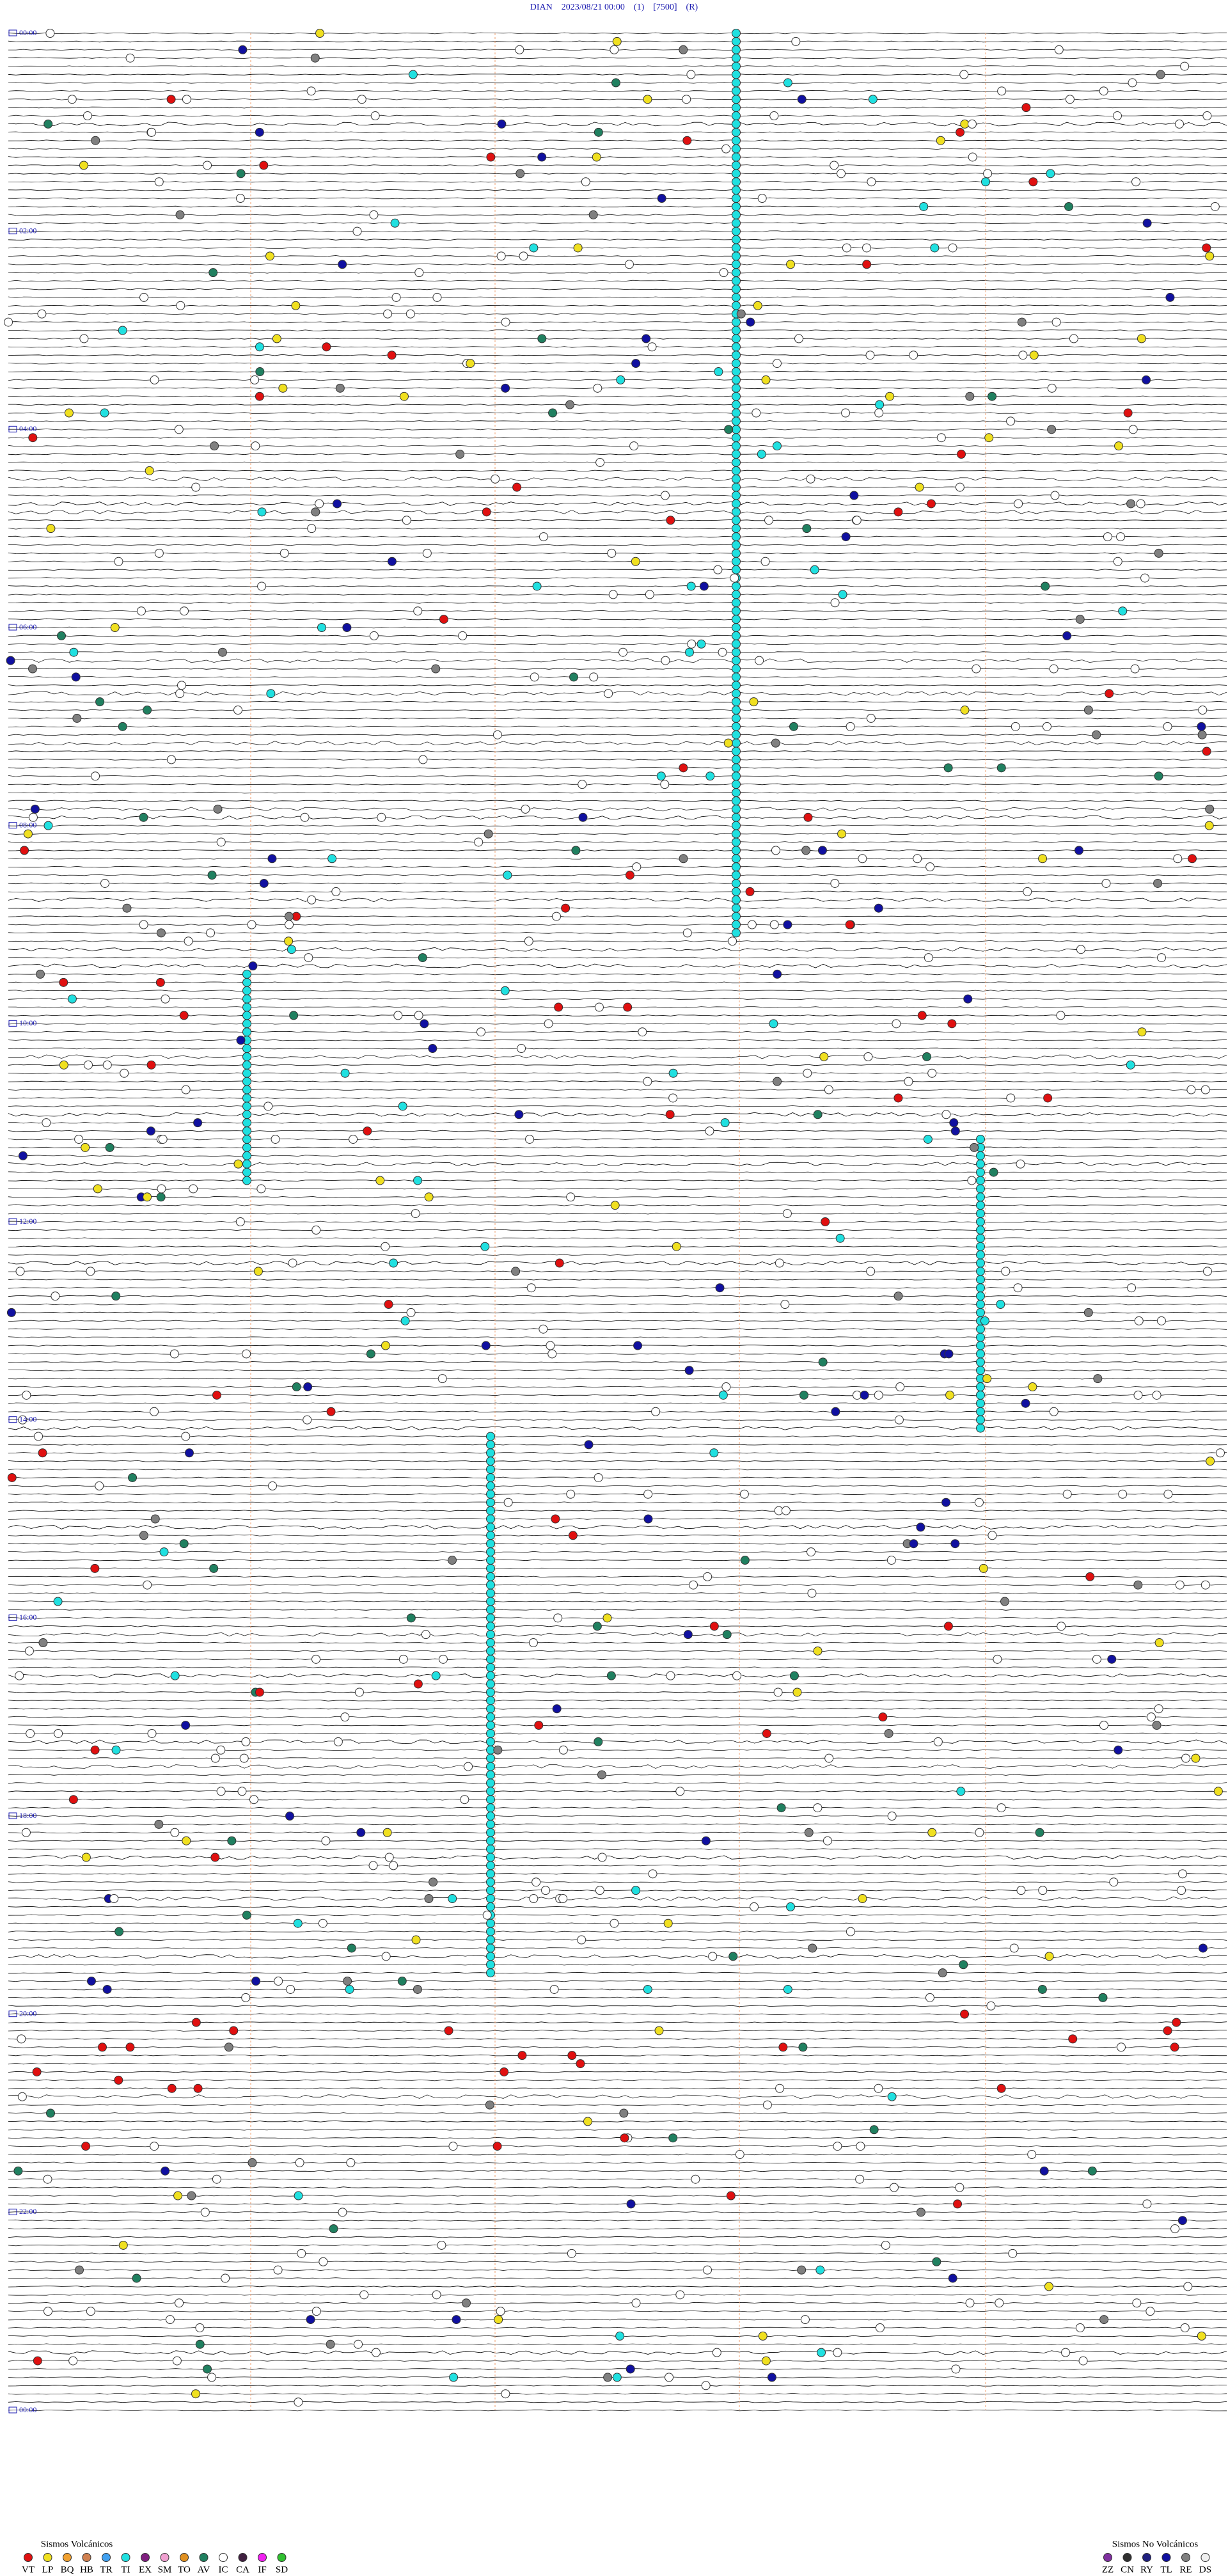 This screenshot has height=2576, width=1228. Describe the element at coordinates (48, 2569) in the screenshot. I see `legend-code: LP` at that location.